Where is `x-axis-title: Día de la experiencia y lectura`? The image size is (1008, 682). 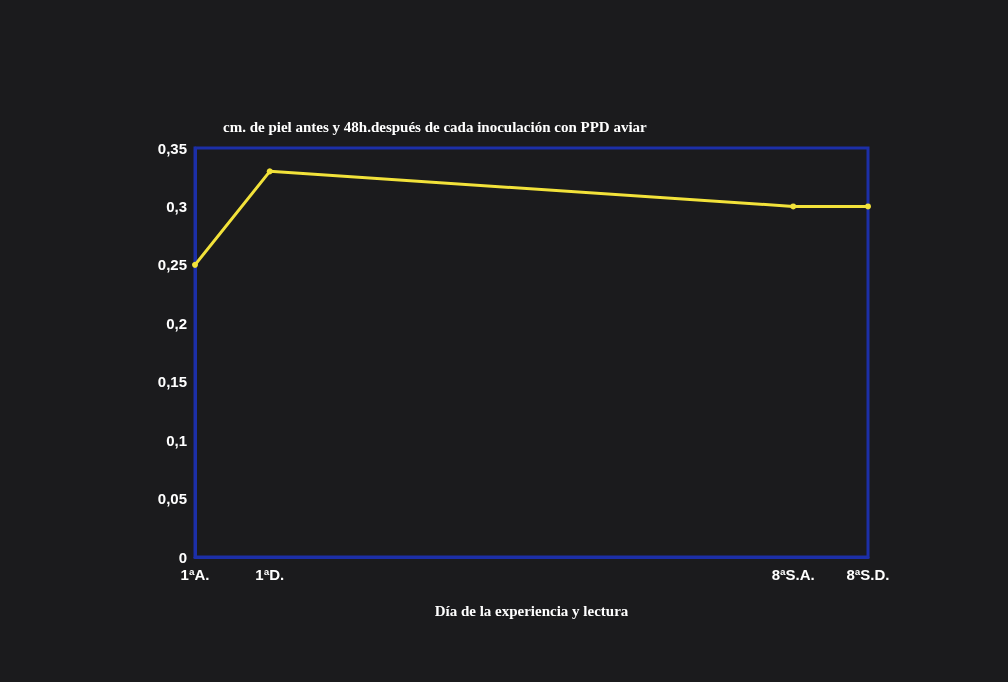 x-axis-title: Día de la experiencia y lectura is located at coordinates (531, 610).